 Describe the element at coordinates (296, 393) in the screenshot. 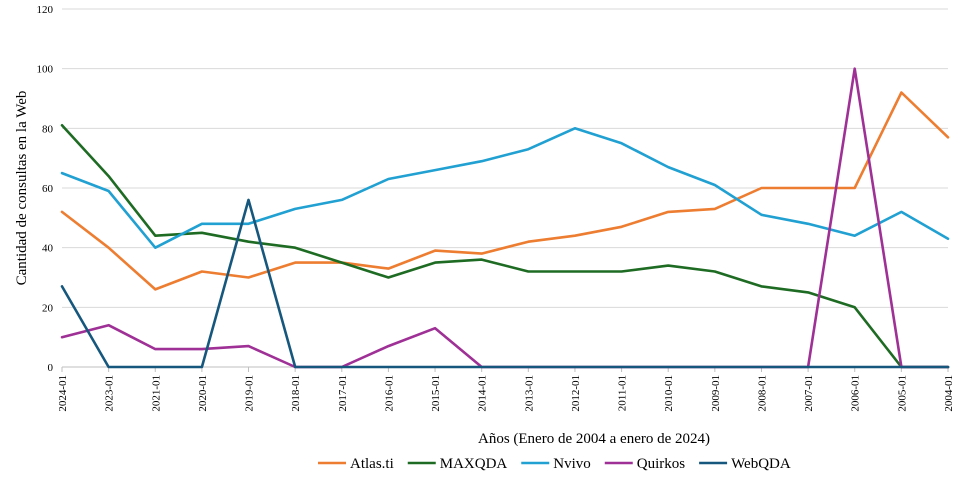

I see `x-tick-label: 2018-01` at that location.